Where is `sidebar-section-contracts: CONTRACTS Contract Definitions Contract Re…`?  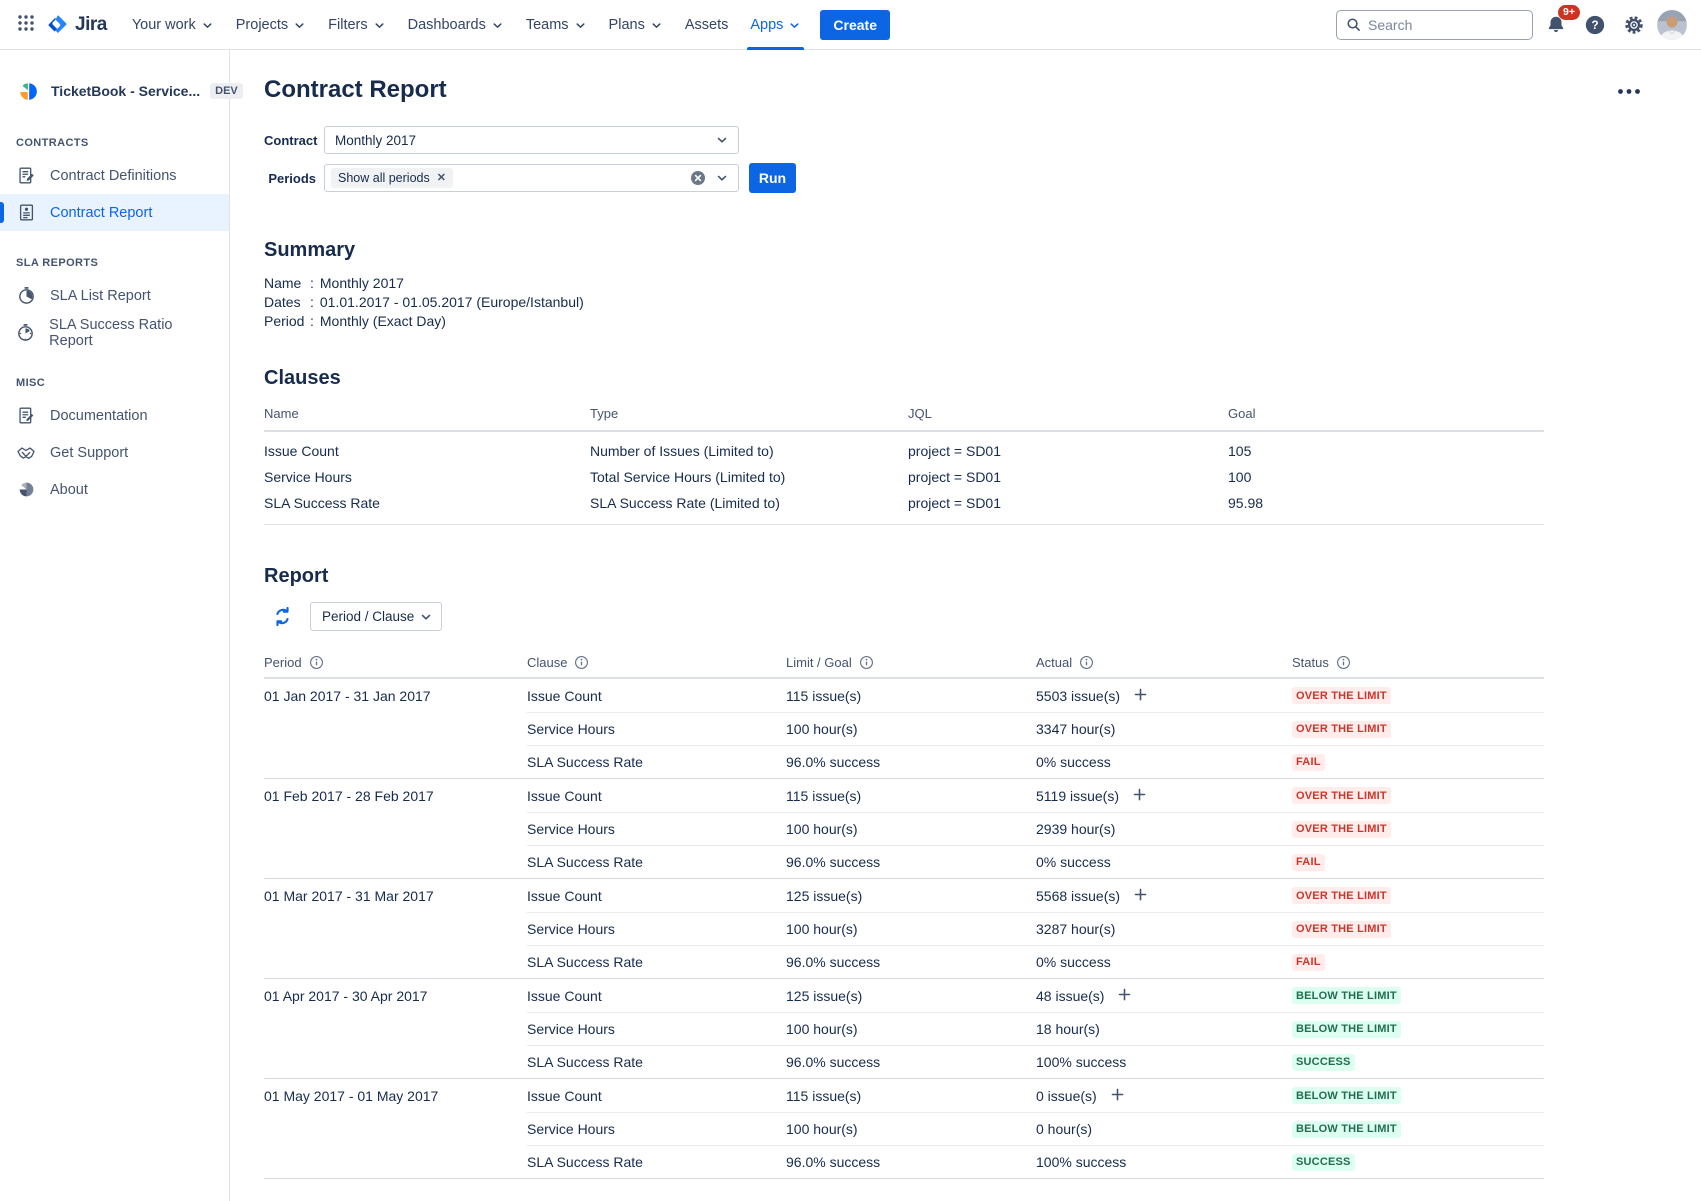
sidebar-section-contracts: CONTRACTS Contract Definitions Contract Re… is located at coordinates (114, 184).